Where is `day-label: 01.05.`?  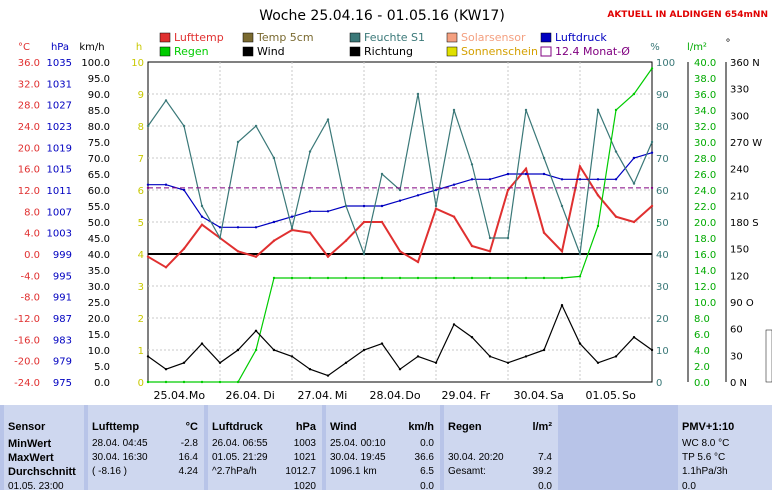 day-label: 01.05. is located at coordinates (603, 395).